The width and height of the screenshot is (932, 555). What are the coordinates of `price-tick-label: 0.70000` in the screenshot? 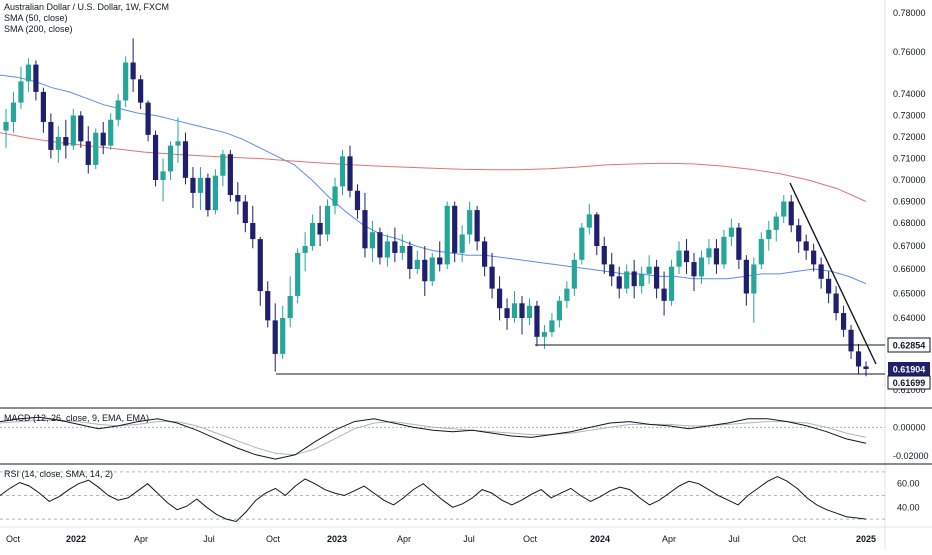 It's located at (909, 180).